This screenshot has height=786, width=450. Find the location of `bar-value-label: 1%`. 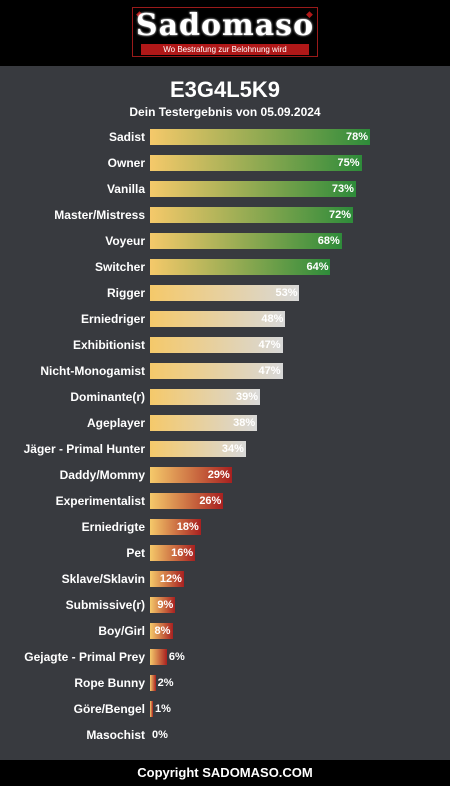

bar-value-label: 1% is located at coordinates (163, 709).